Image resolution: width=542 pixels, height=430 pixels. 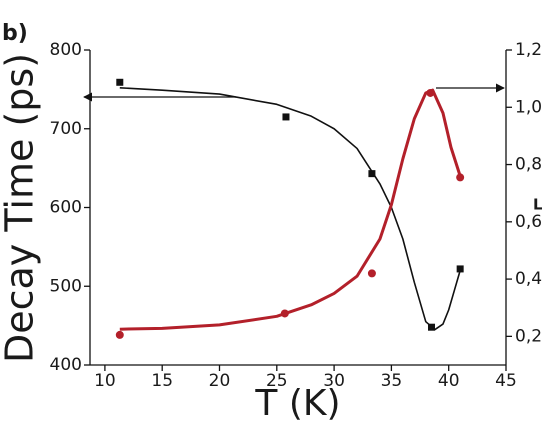 I want to click on y-tick-label: 400, so click(x=66, y=365).